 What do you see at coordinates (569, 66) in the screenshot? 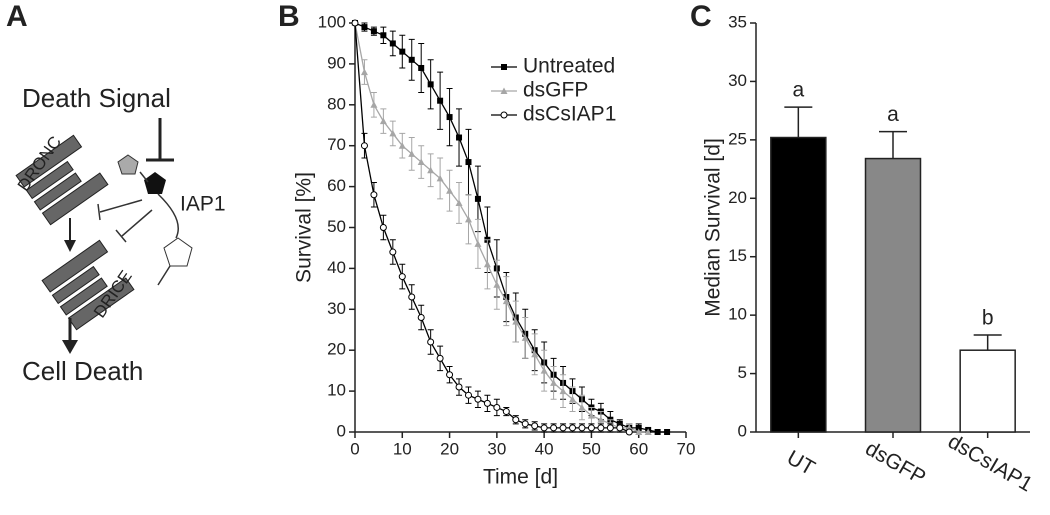
I see `legend-label: Untreated` at bounding box center [569, 66].